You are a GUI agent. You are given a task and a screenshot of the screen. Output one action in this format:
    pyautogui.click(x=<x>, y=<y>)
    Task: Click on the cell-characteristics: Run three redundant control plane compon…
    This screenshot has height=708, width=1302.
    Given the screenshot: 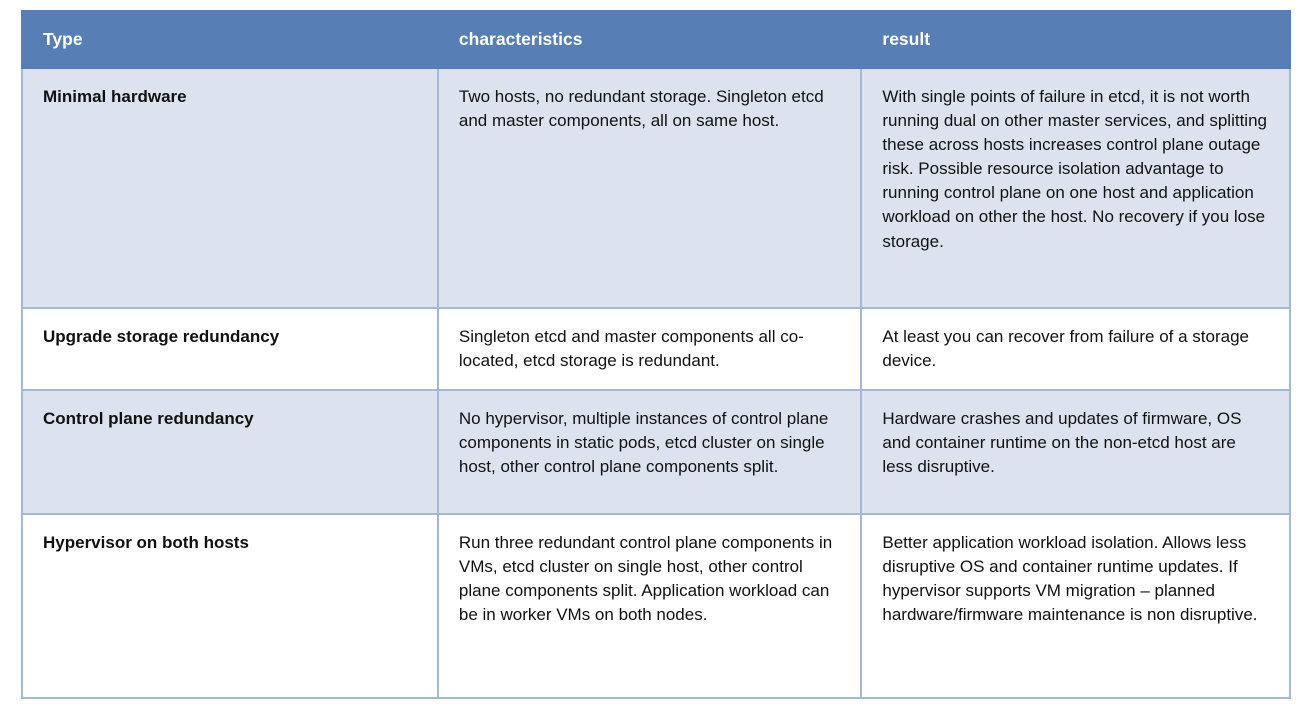 What is the action you would take?
    pyautogui.click(x=649, y=606)
    